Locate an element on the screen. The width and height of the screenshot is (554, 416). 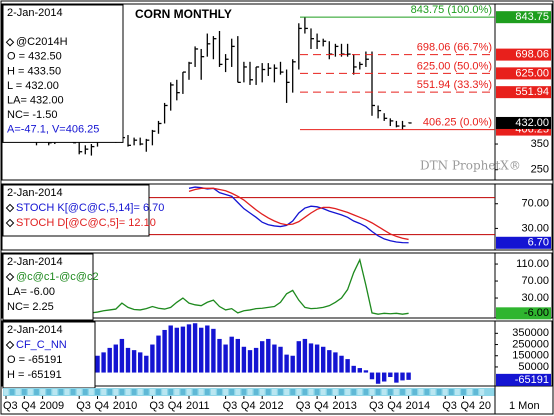
x-tick-label: 2014 is located at coordinates (418, 406).